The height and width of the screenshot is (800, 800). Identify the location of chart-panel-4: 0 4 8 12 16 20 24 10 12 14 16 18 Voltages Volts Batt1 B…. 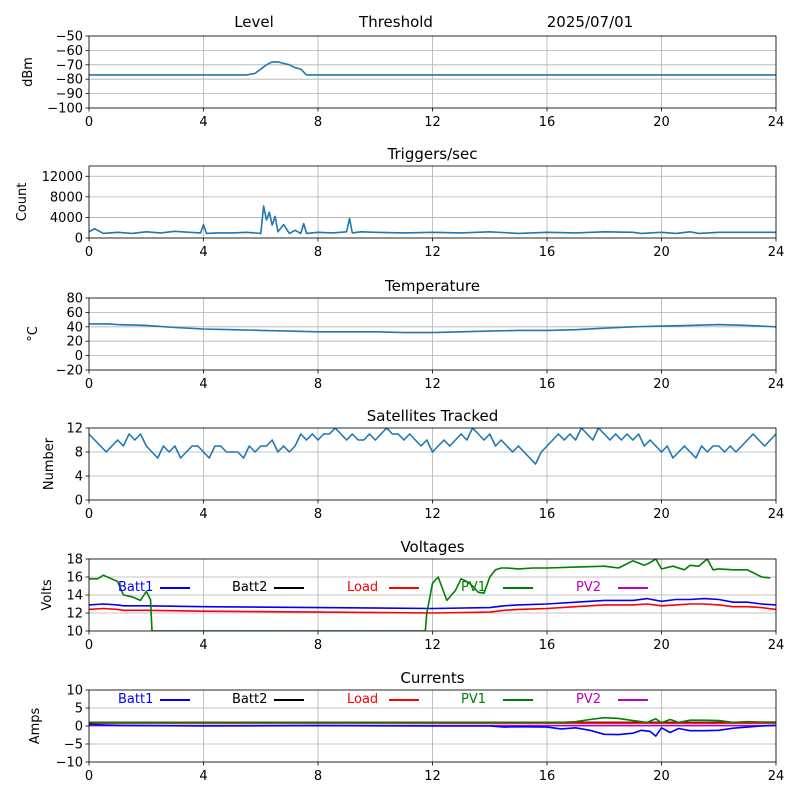
(412, 595).